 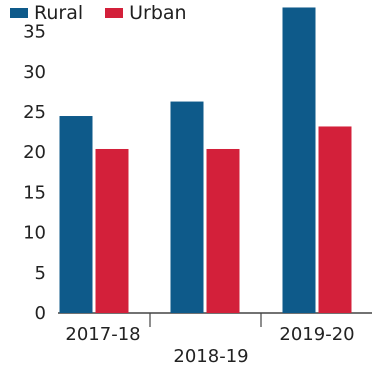 What do you see at coordinates (102, 334) in the screenshot?
I see `x-tick-label-0: 2017-18` at bounding box center [102, 334].